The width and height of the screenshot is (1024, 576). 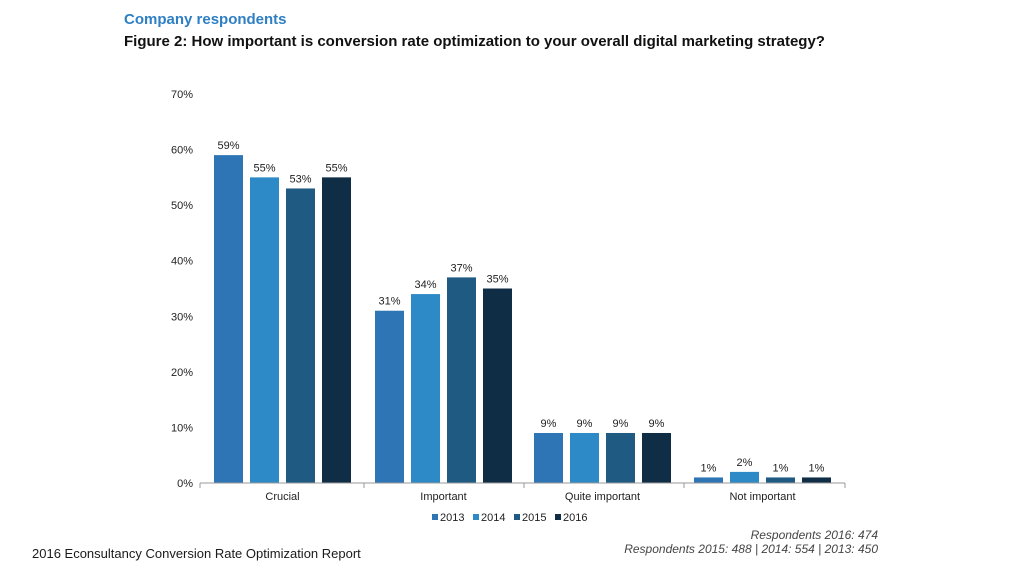 What do you see at coordinates (228, 146) in the screenshot?
I see `data-label: 59%` at bounding box center [228, 146].